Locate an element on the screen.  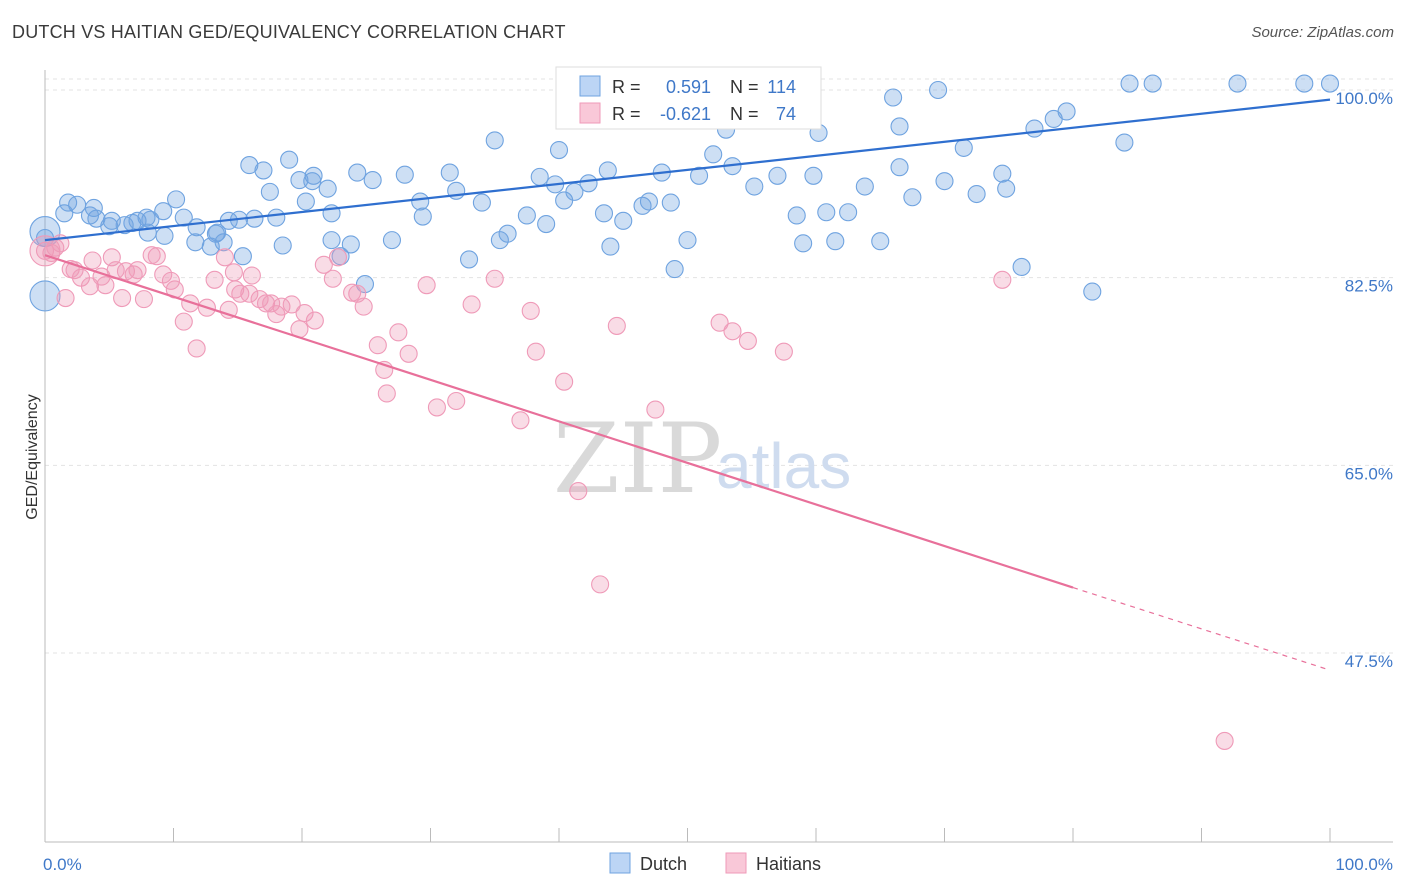
watermark-atlas: atlas is located at coordinates (783, 466).